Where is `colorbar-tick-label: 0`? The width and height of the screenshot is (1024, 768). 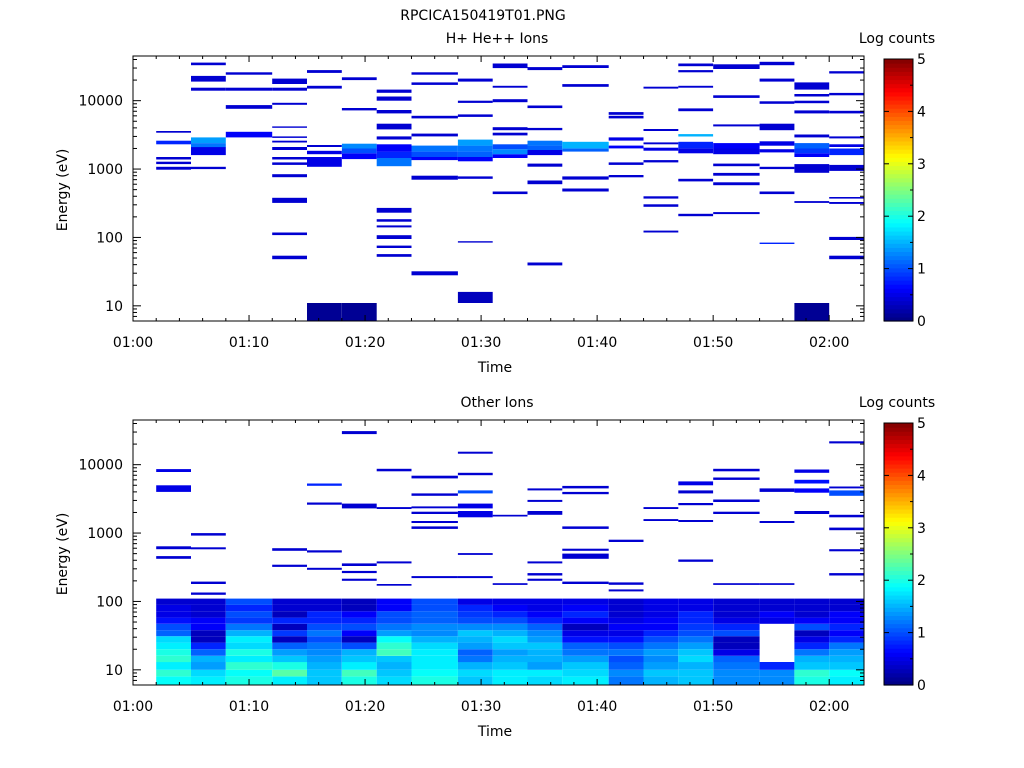 colorbar-tick-label: 0 is located at coordinates (921, 322).